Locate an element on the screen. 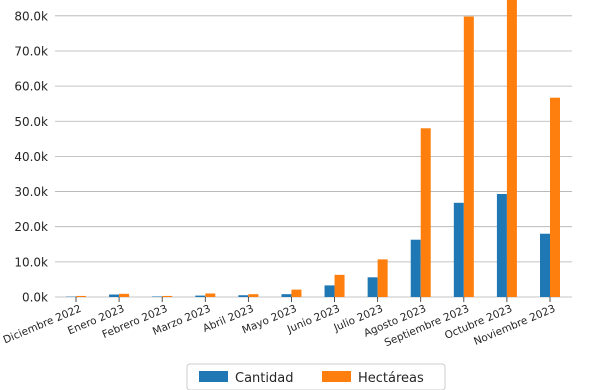  y-tick-label: 0.0k is located at coordinates (35, 298).